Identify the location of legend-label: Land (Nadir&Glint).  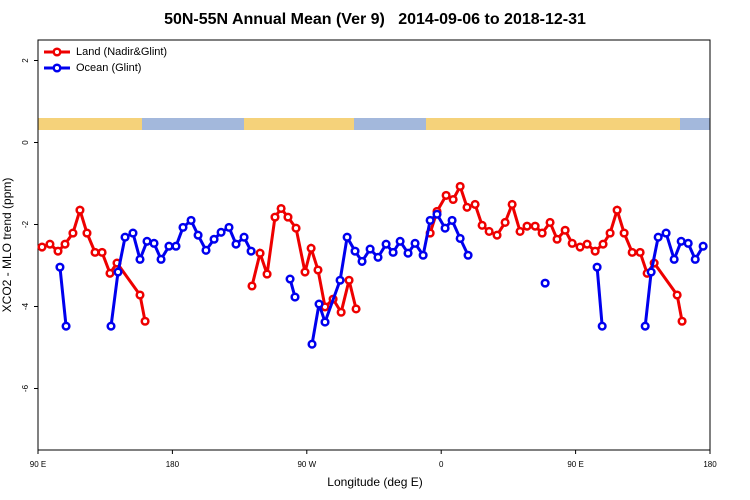
(121, 52).